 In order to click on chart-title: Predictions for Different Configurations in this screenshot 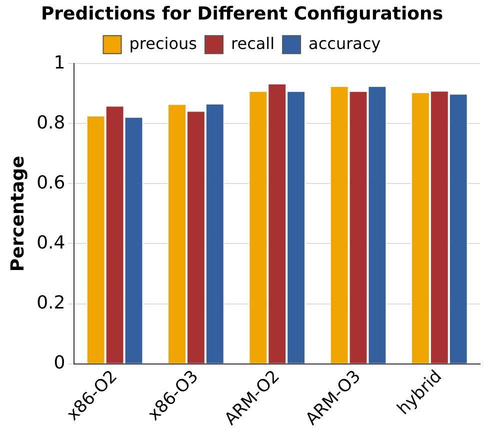, I will do `click(242, 13)`.